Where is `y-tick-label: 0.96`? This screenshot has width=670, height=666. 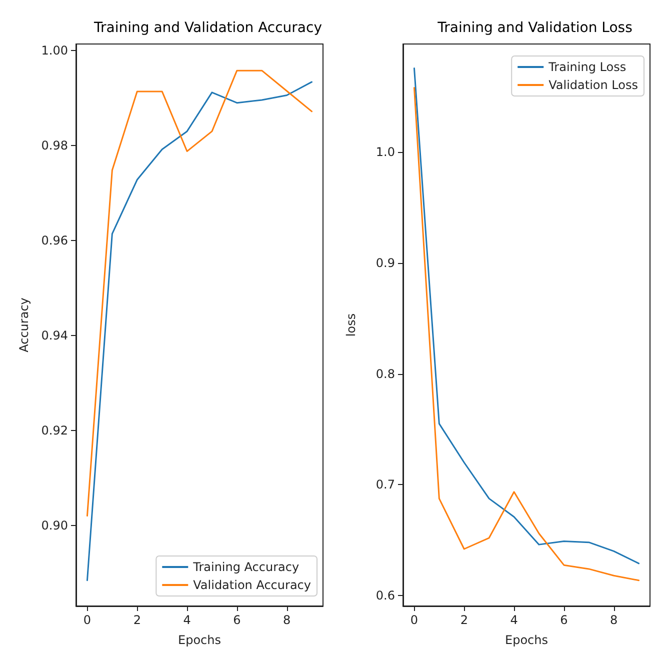 y-tick-label: 0.96 is located at coordinates (54, 241).